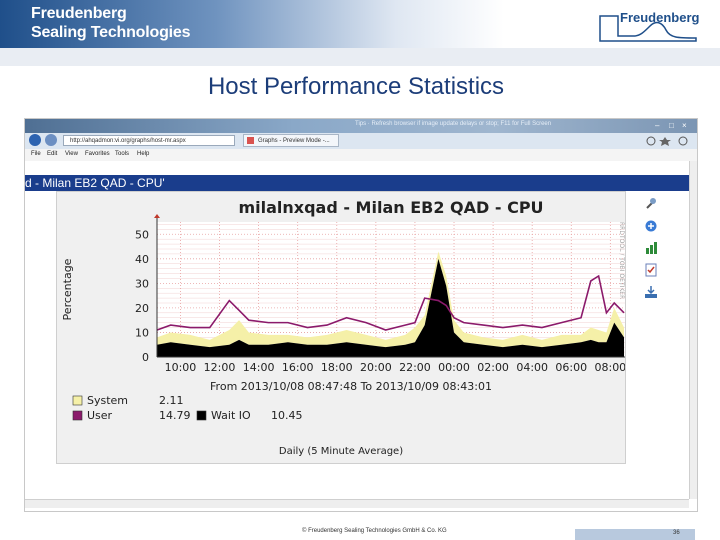  I want to click on window-minimize-icon: –, so click(657, 125).